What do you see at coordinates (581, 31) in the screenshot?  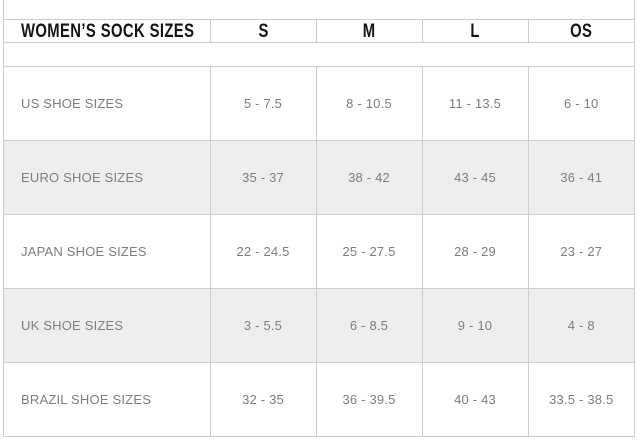 I see `column-header-onesize: OS` at bounding box center [581, 31].